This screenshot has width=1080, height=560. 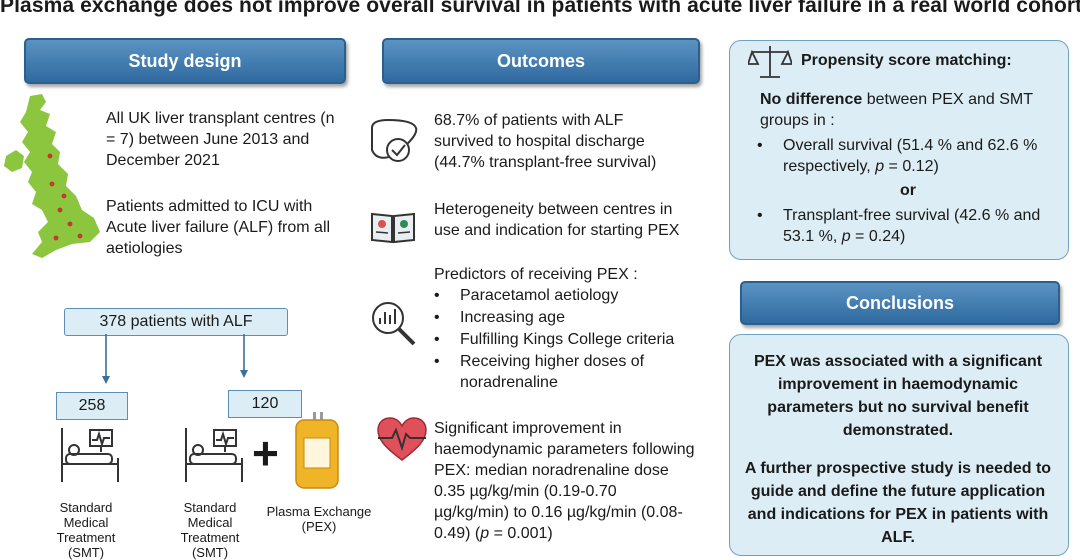 What do you see at coordinates (393, 228) in the screenshot?
I see `book-icon` at bounding box center [393, 228].